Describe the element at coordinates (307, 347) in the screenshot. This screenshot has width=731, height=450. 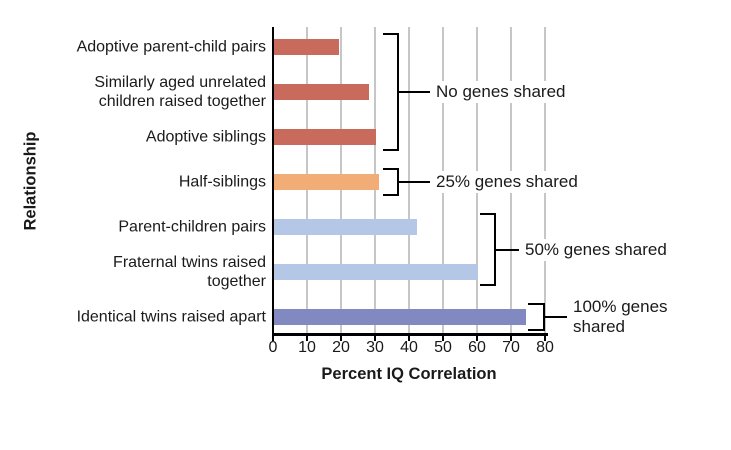
I see `x-tick-label-10: 10` at that location.